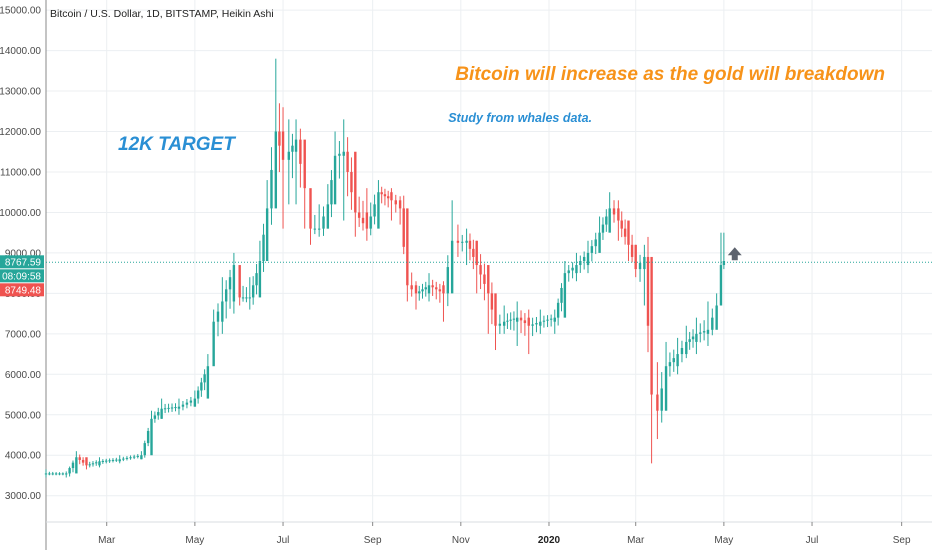 Image resolution: width=932 pixels, height=550 pixels. What do you see at coordinates (23, 496) in the screenshot?
I see `y-tick-label: 3000.00` at bounding box center [23, 496].